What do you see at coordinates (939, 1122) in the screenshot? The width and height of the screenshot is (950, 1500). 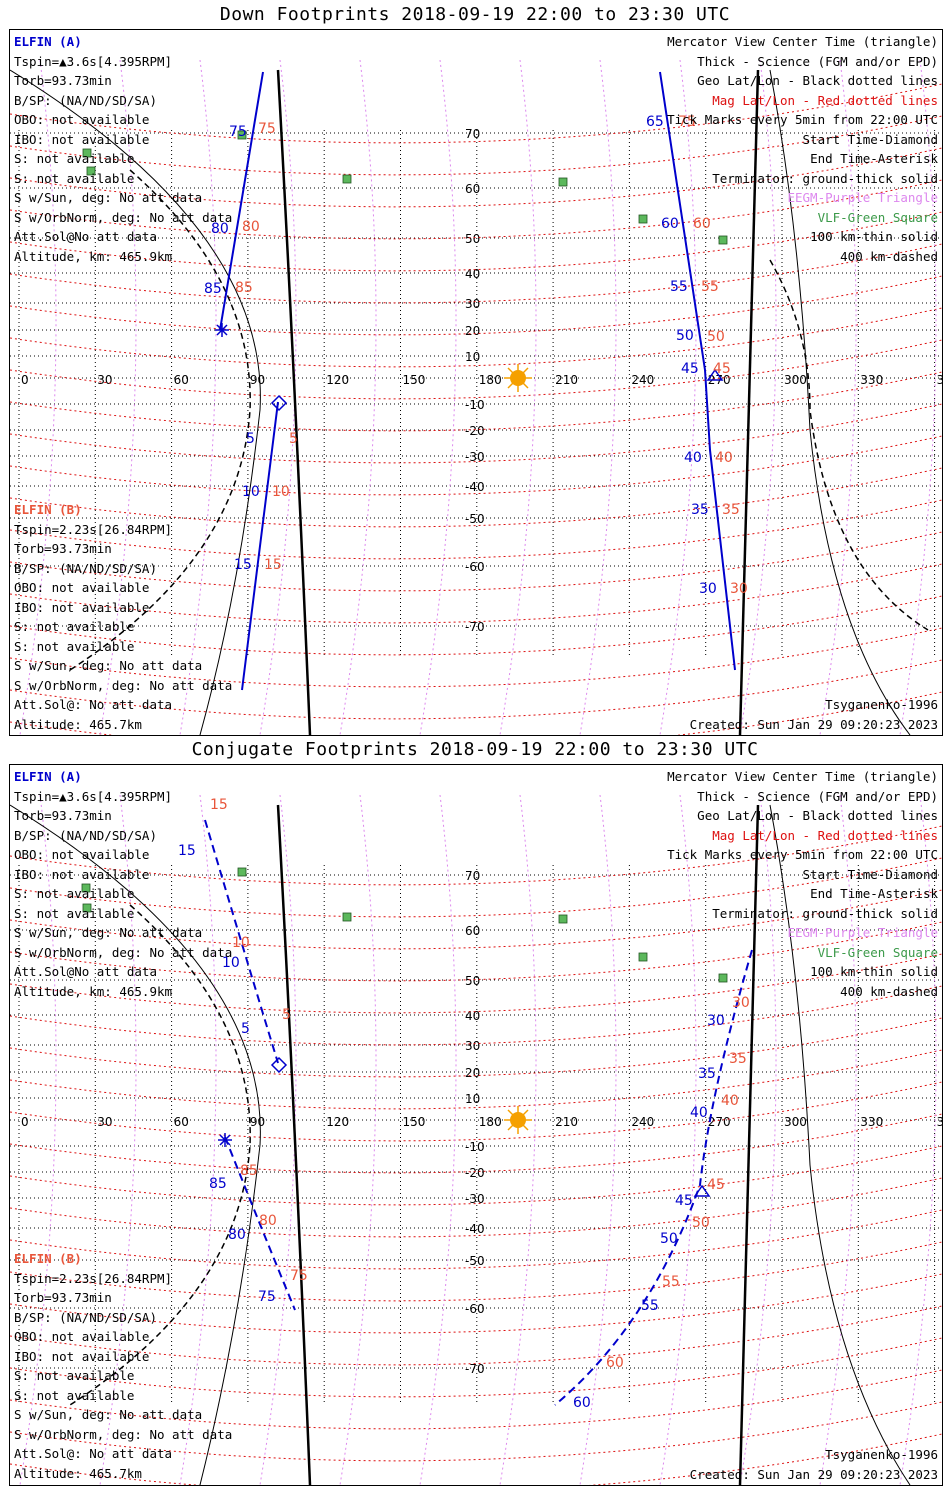 I see `lon-tick-label: 360` at bounding box center [939, 1122].